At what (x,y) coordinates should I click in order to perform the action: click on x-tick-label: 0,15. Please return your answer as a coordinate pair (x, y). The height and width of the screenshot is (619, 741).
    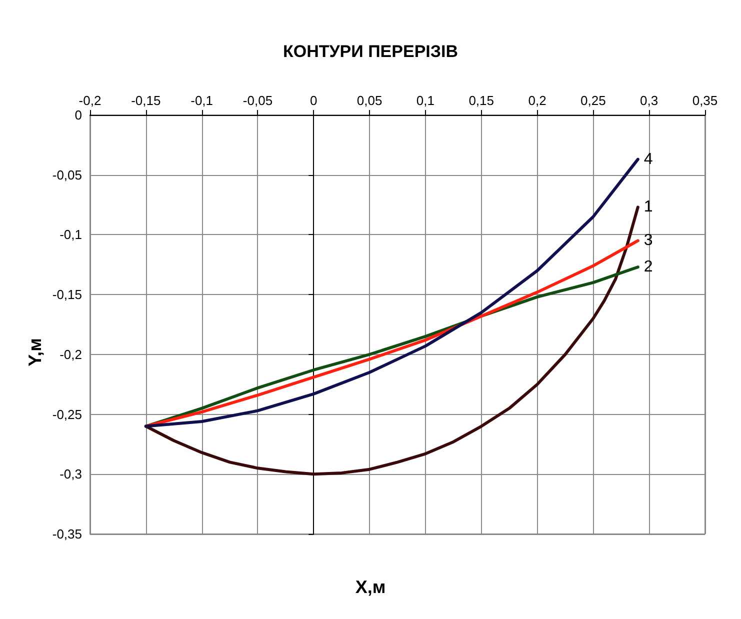
    Looking at the image, I should click on (481, 100).